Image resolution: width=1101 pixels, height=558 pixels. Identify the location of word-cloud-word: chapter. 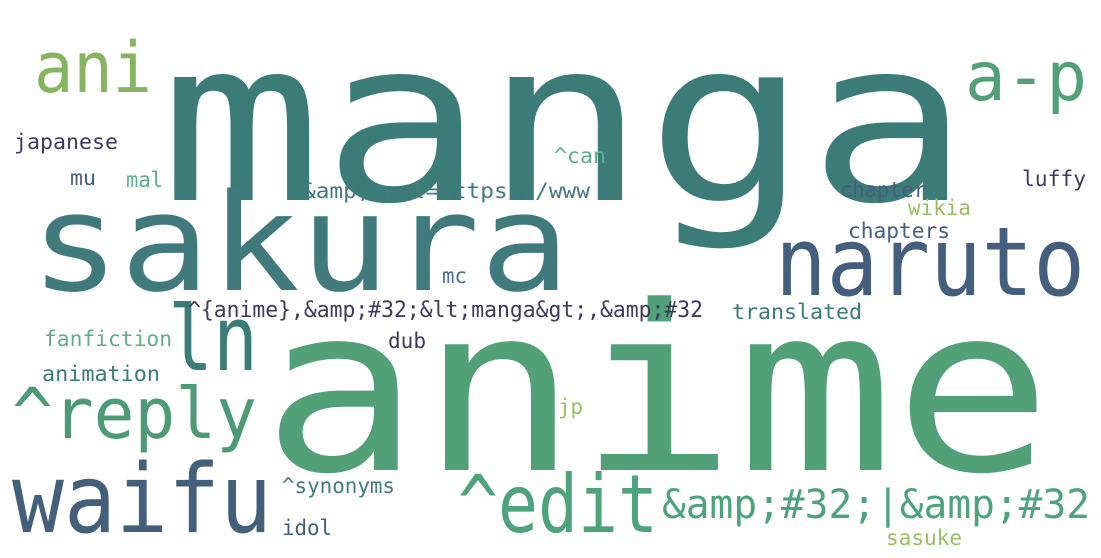
(883, 190).